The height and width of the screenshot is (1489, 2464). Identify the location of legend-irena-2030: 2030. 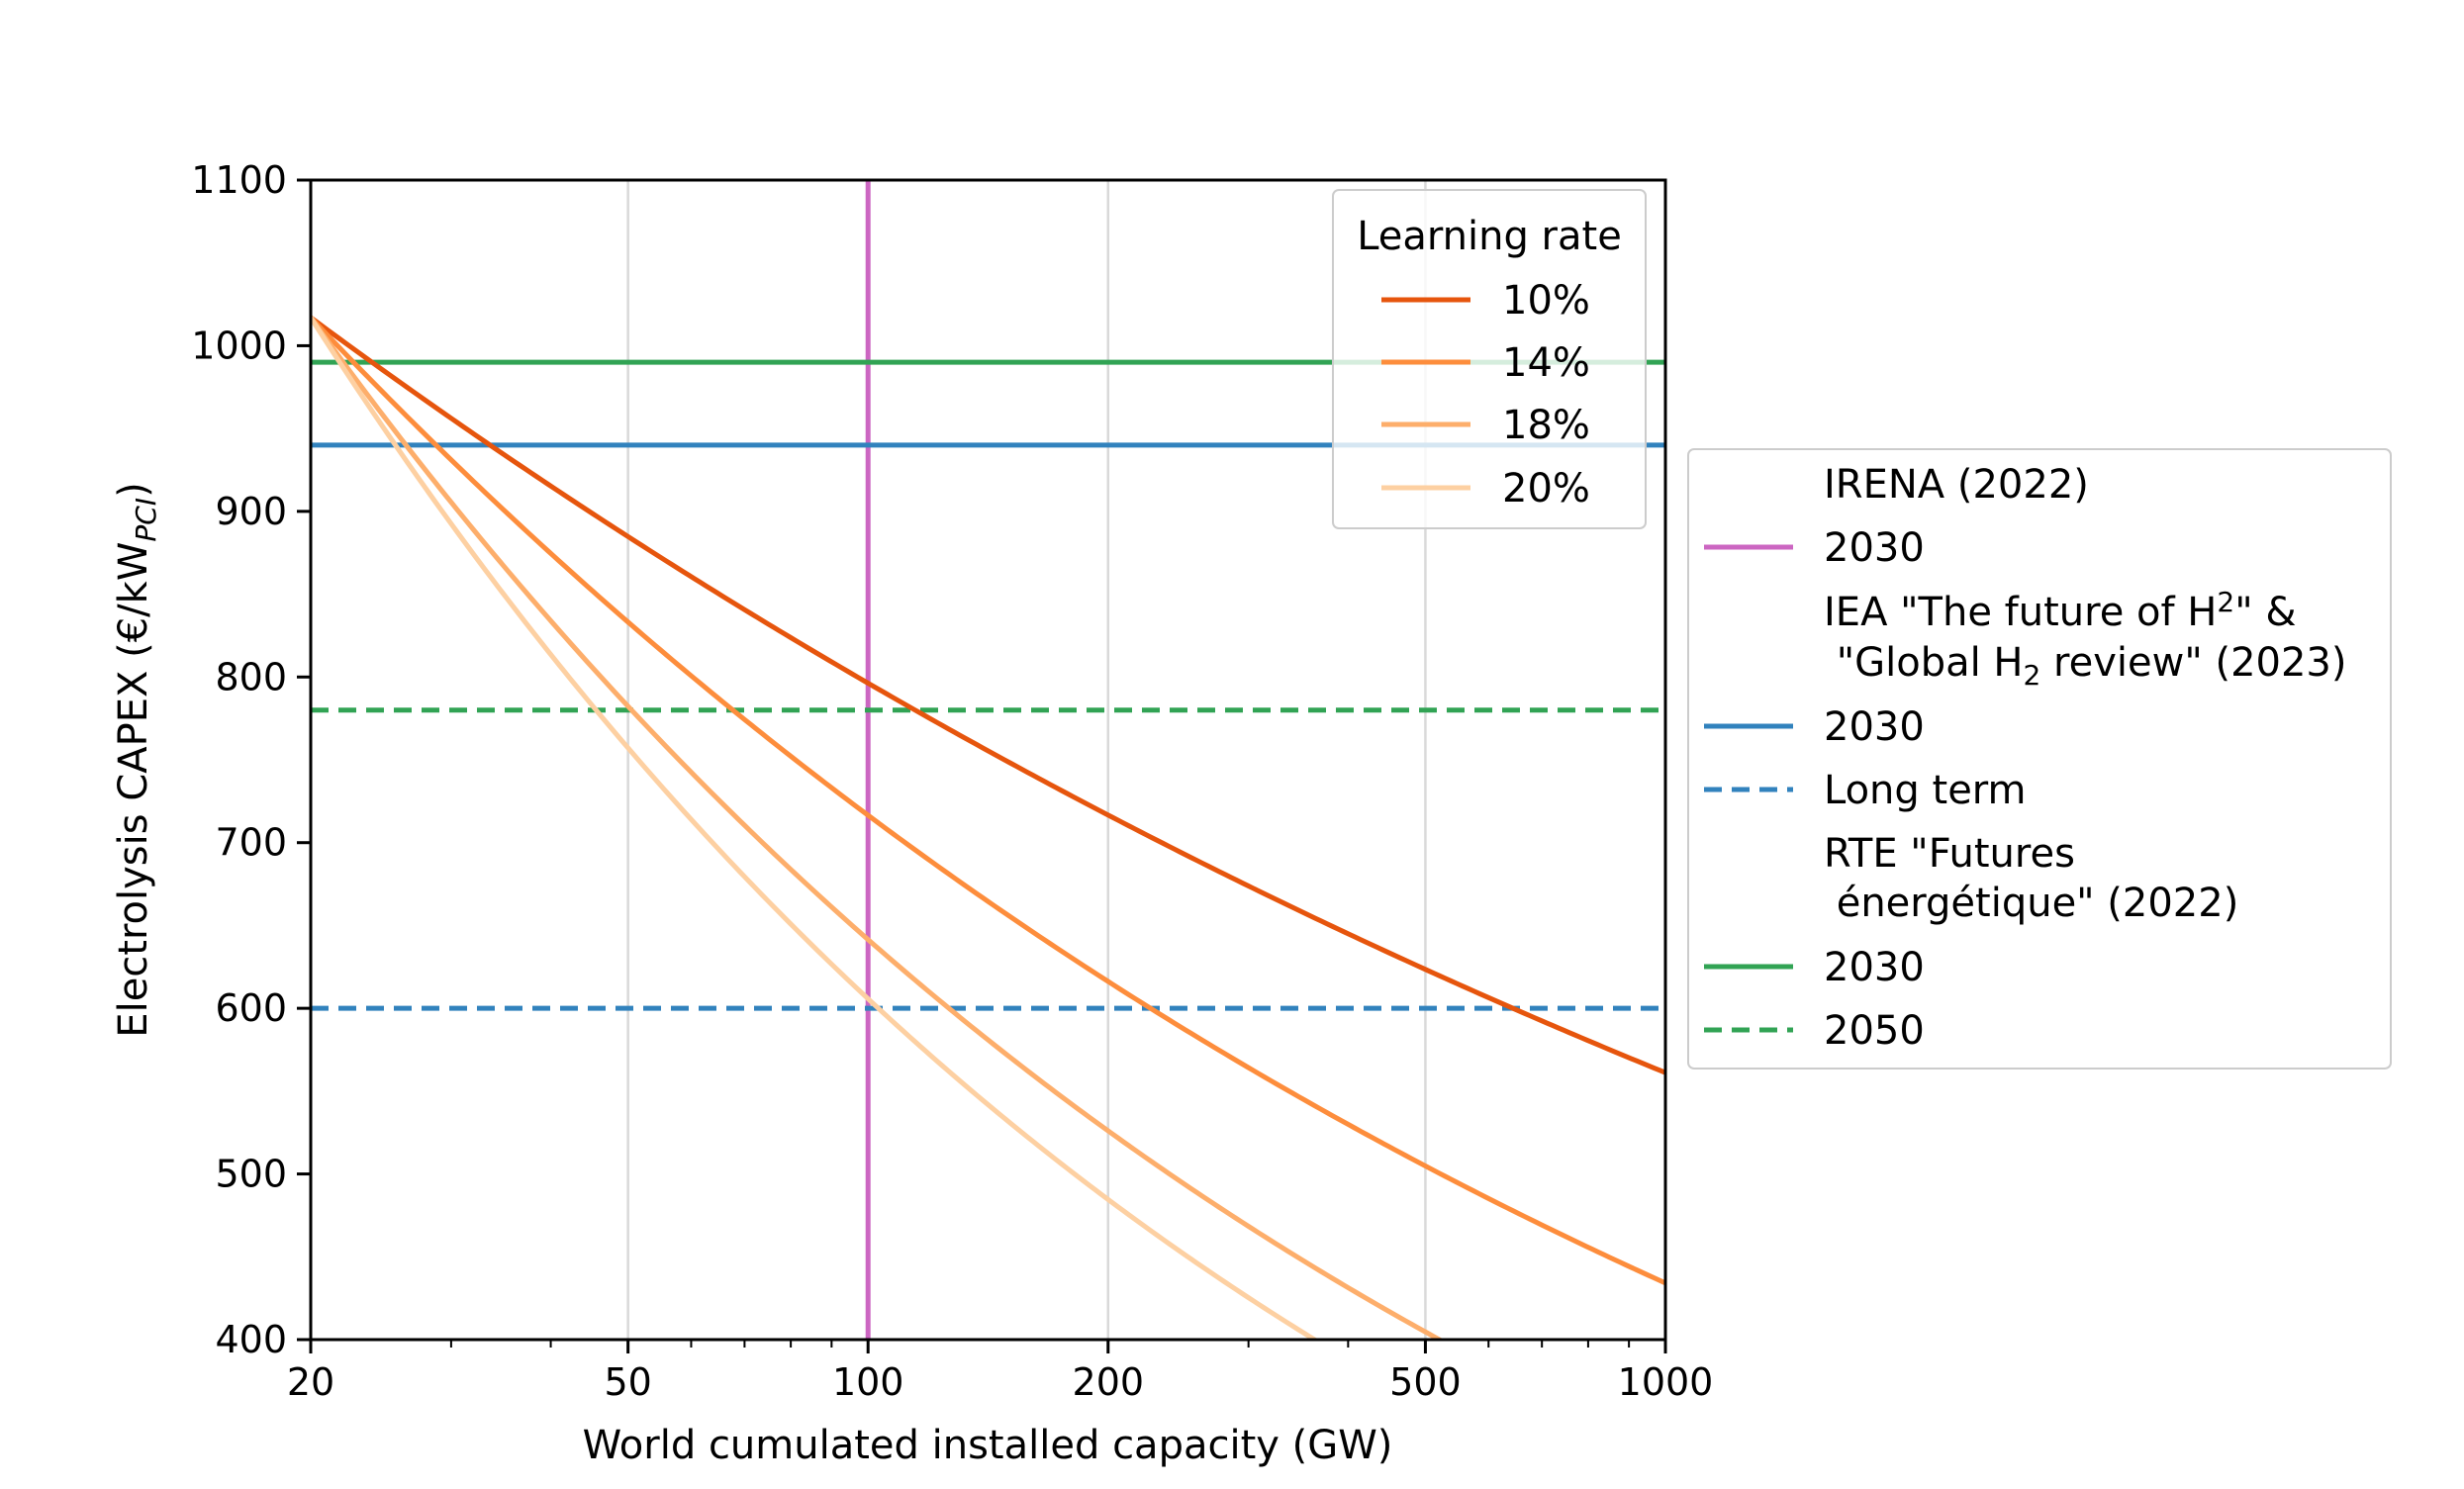
(1874, 548).